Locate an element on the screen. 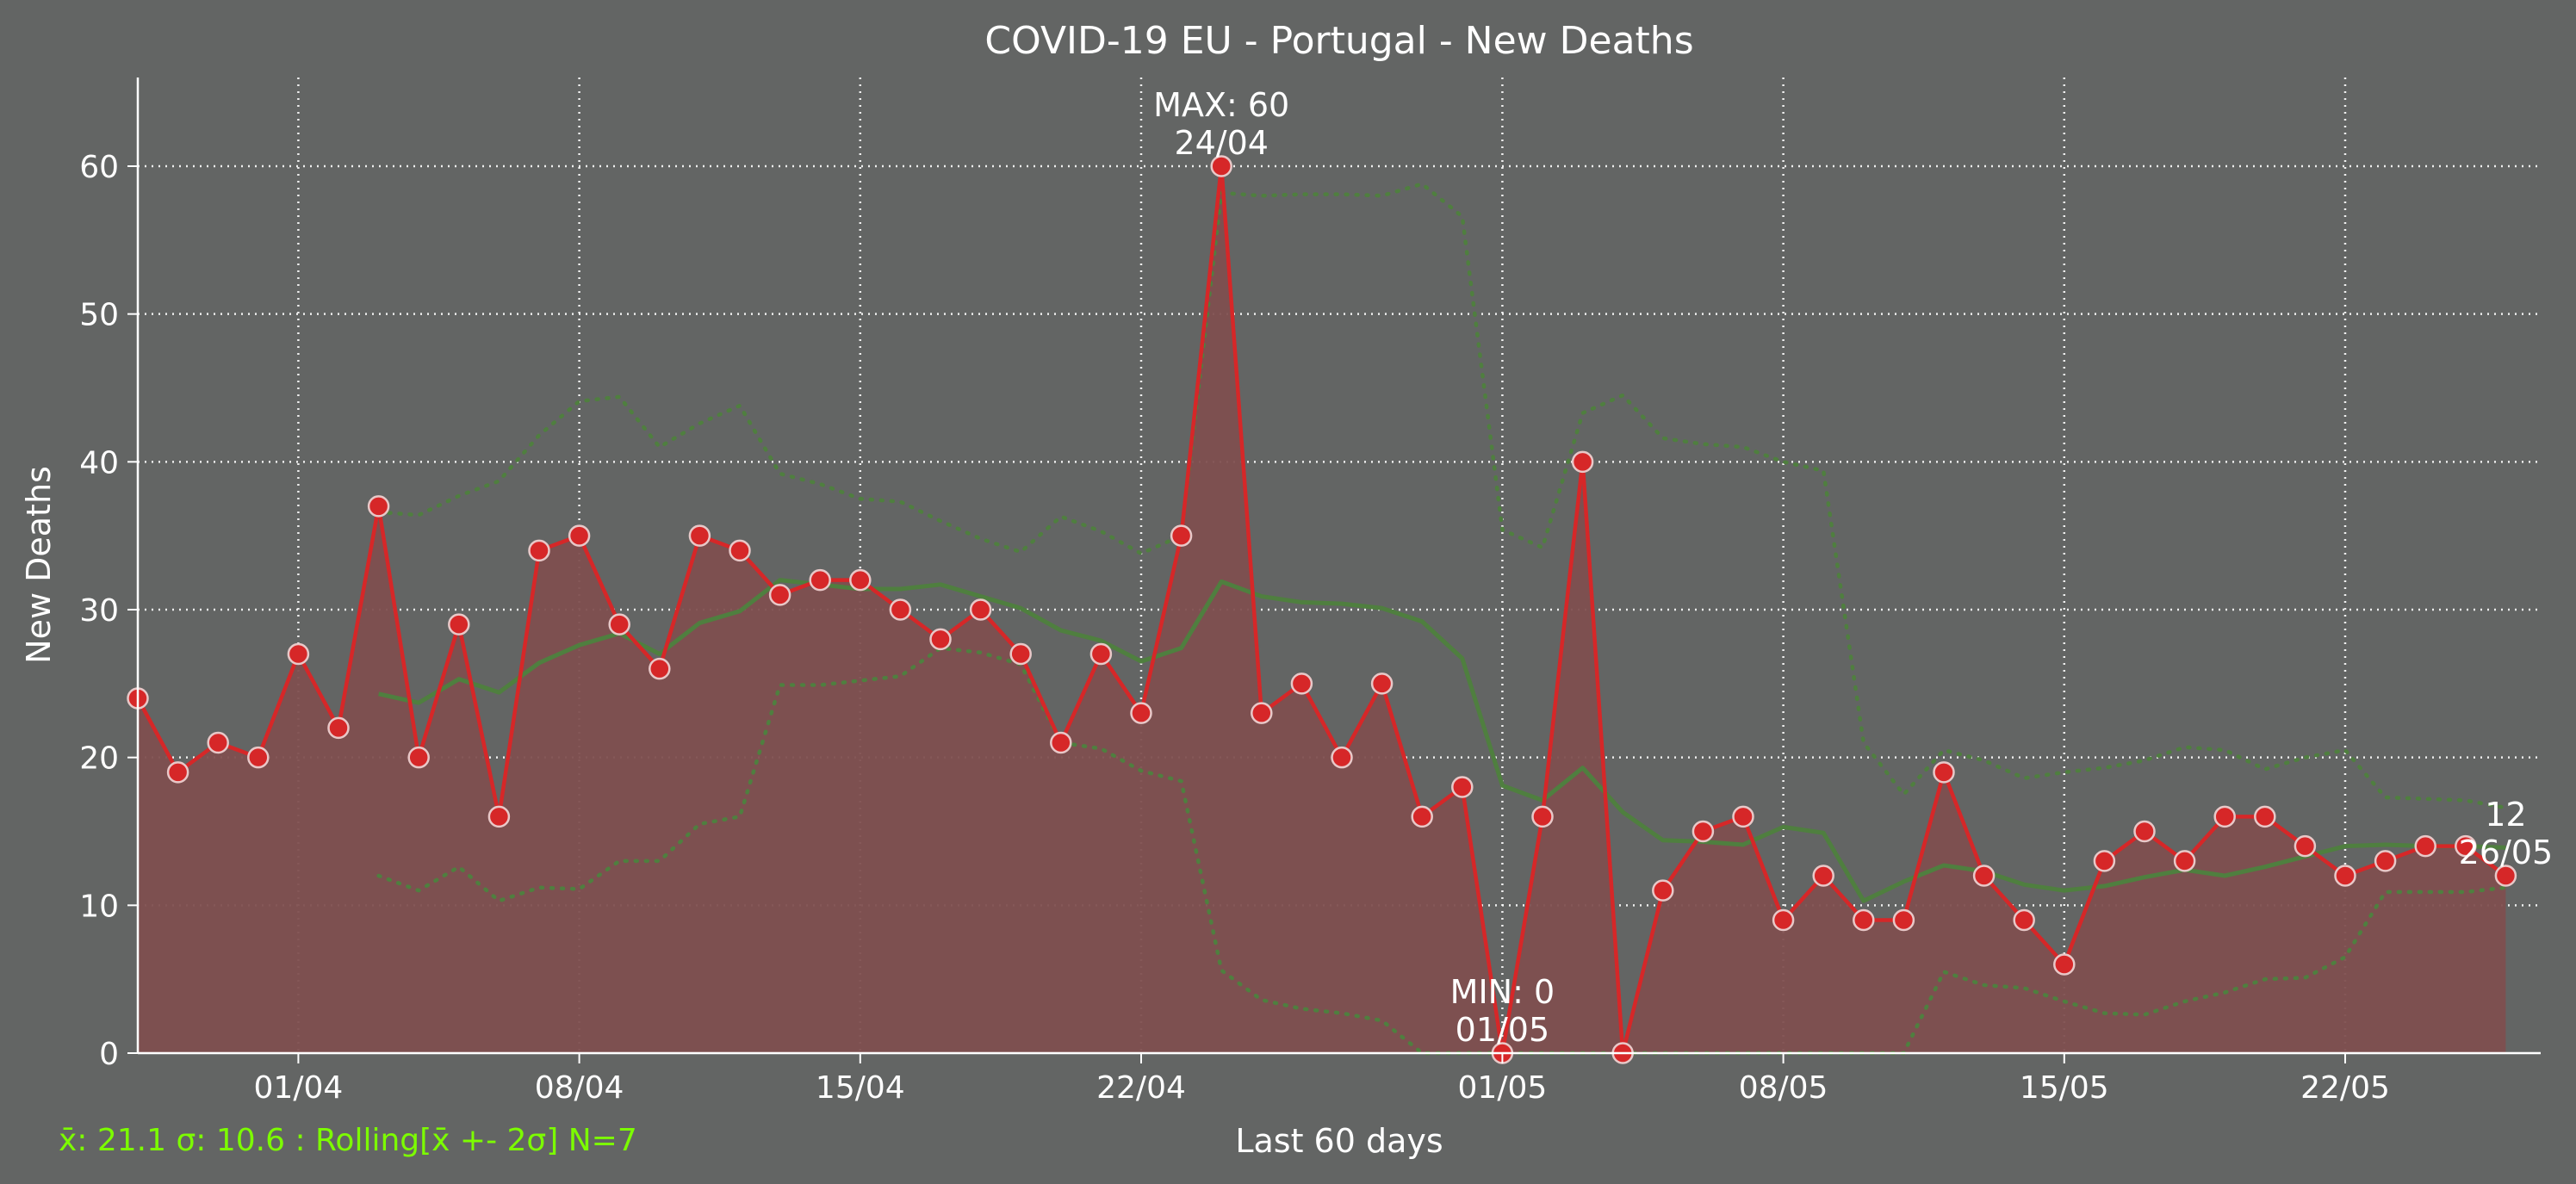 Image resolution: width=2576 pixels, height=1184 pixels. y-tick-label: 0 is located at coordinates (109, 1054).